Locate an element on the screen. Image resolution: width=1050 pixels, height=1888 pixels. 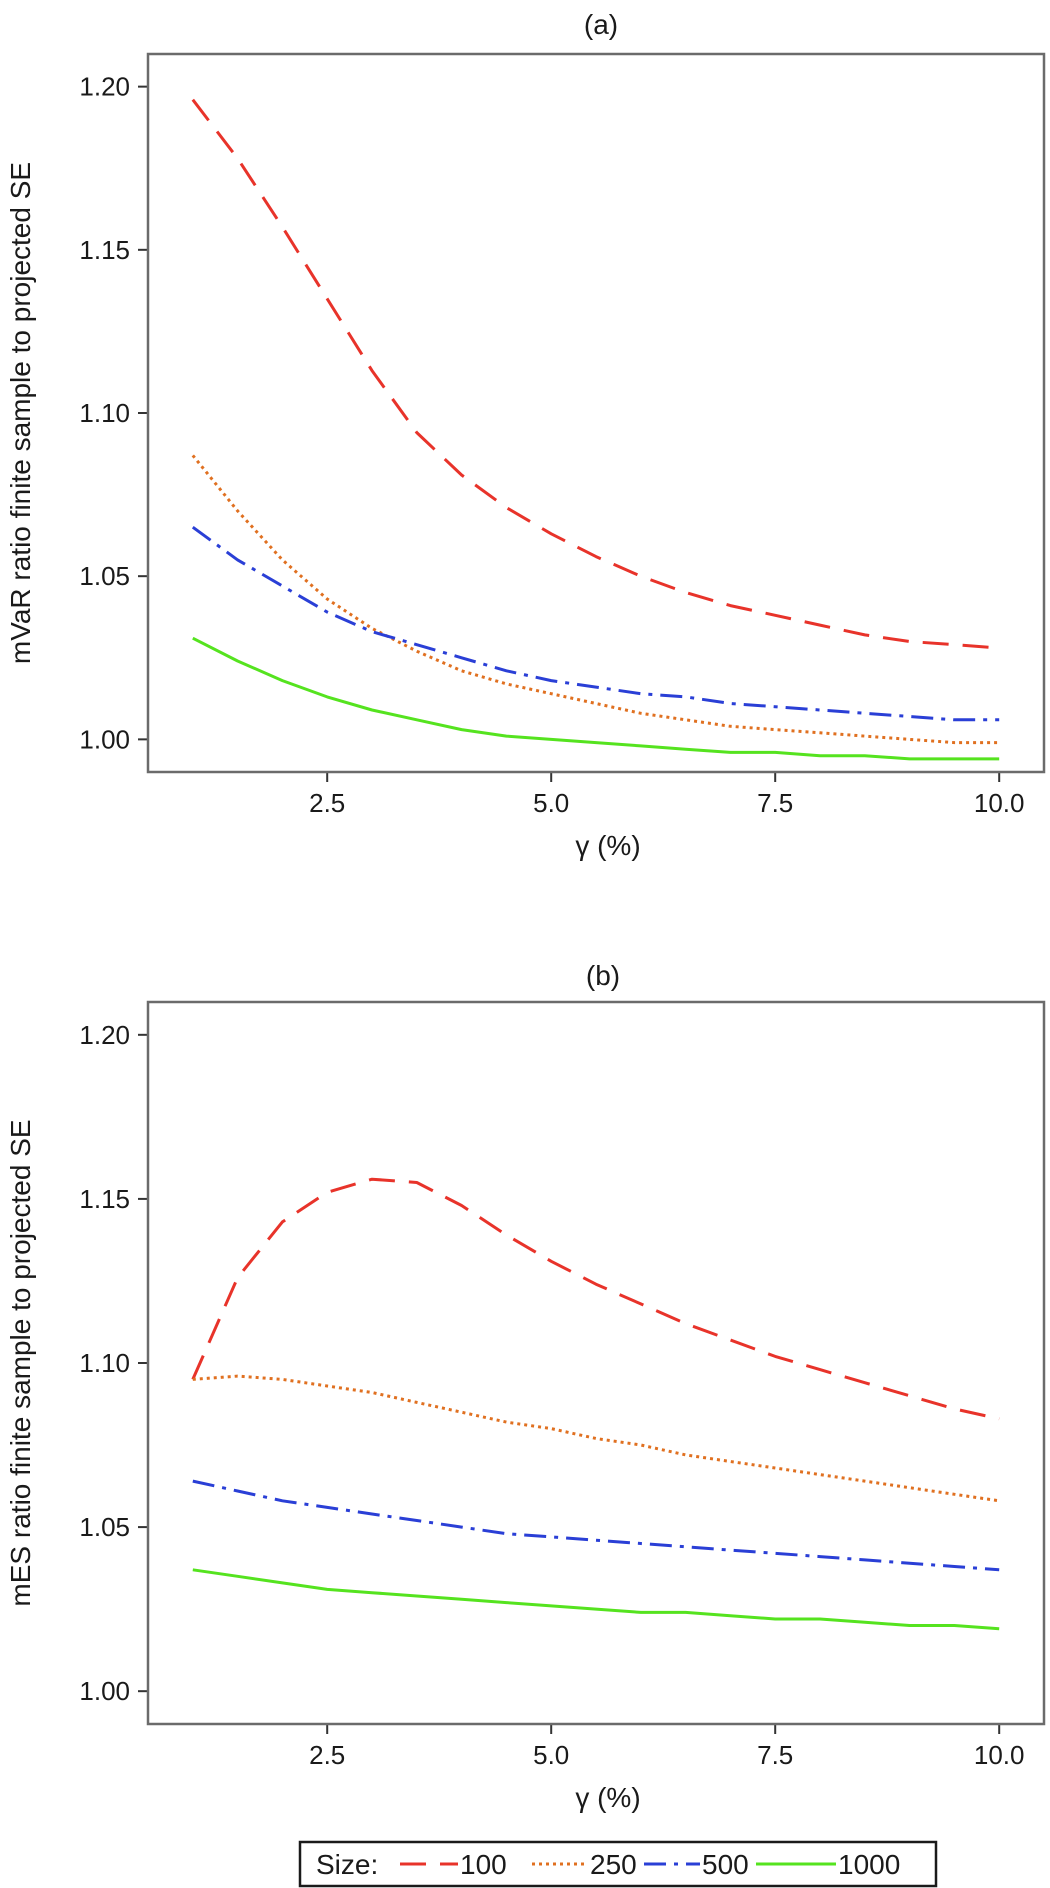
panel-a-ytick-label: 1.05 is located at coordinates (104, 576).